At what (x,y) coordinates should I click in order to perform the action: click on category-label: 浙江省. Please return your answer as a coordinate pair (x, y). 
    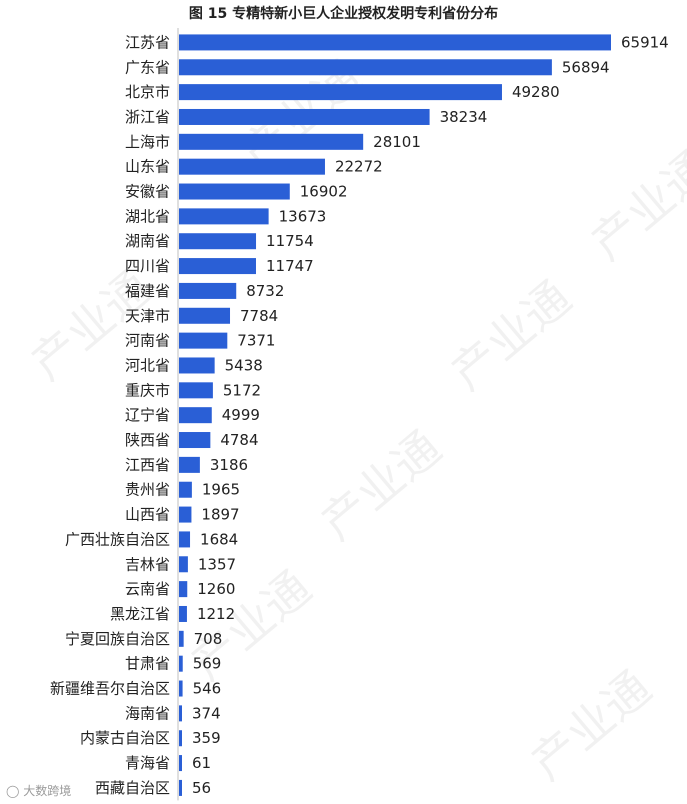
    Looking at the image, I should click on (147, 117).